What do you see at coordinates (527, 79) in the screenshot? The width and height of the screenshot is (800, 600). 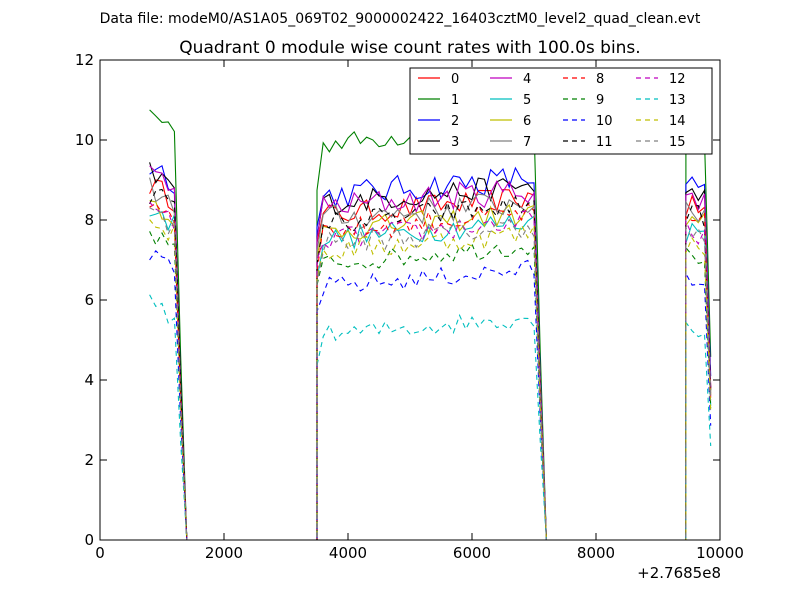 I see `legend-label-4: 4` at bounding box center [527, 79].